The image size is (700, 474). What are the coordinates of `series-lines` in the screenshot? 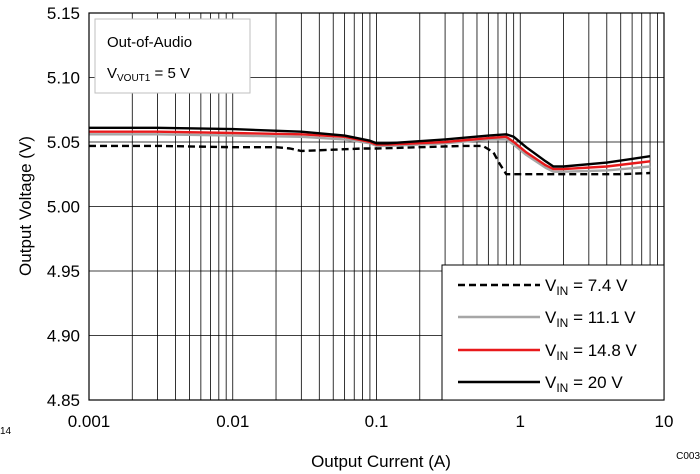 It's located at (370, 151).